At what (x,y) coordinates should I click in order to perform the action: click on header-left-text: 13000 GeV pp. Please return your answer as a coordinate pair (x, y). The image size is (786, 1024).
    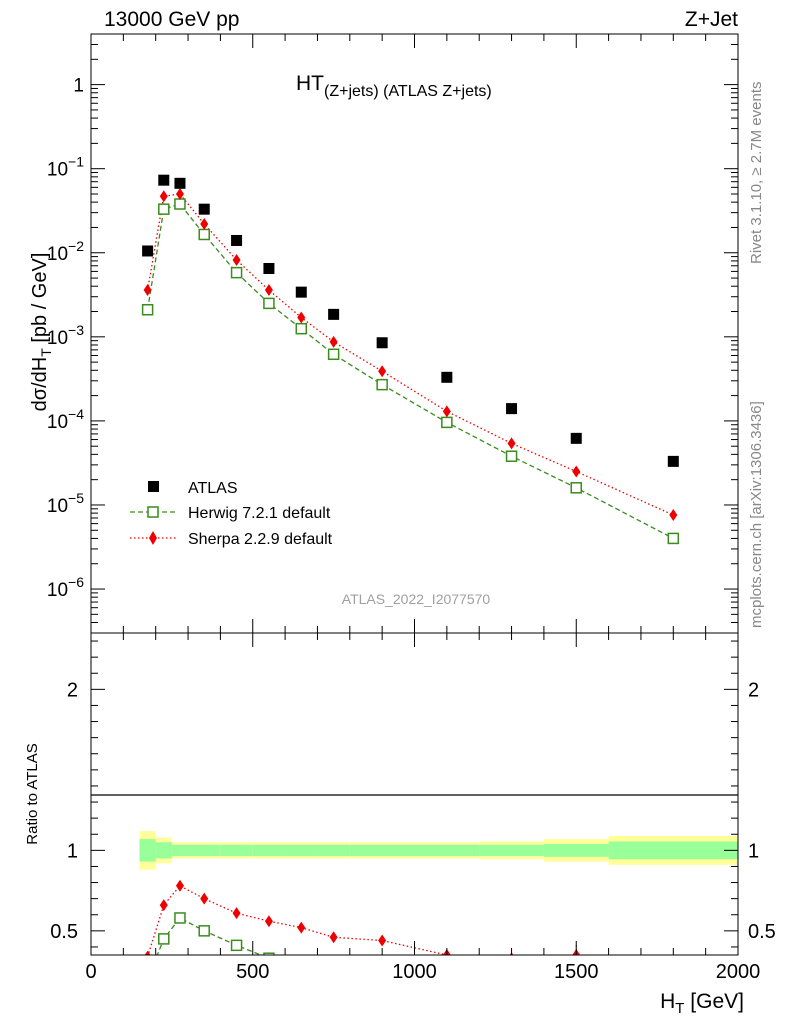
    Looking at the image, I should click on (171, 19).